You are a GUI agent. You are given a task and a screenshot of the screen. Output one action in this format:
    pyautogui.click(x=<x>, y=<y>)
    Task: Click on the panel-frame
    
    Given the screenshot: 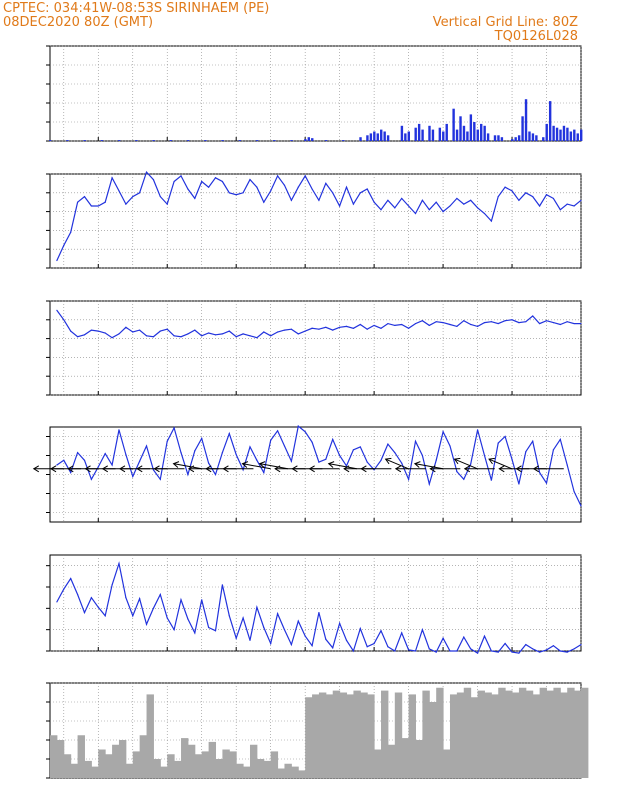 What is the action you would take?
    pyautogui.click(x=315, y=93)
    